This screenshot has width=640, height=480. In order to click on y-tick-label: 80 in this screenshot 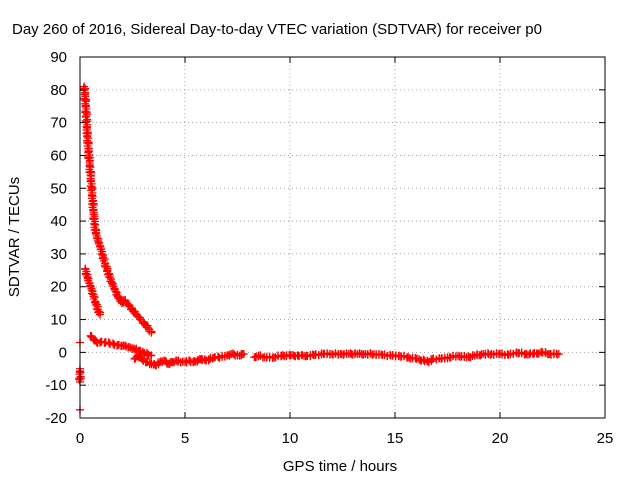, I will do `click(58, 90)`.